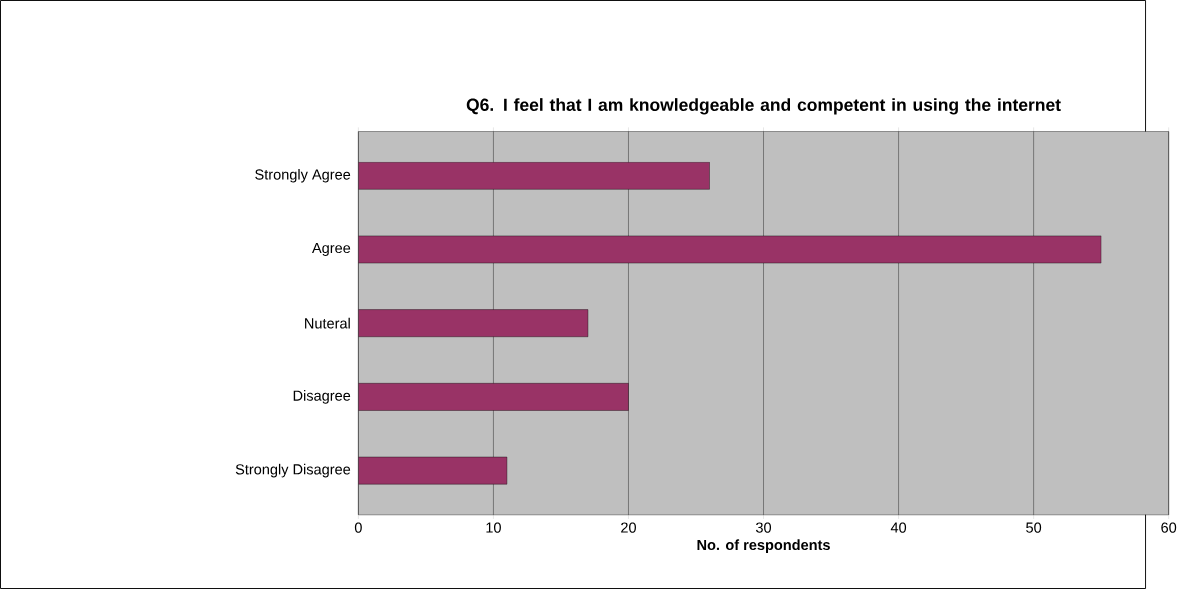 The image size is (1180, 589). Describe the element at coordinates (763, 106) in the screenshot. I see `chart-title: Q6. I feel that I am knowledgeable and competent in using the internet` at that location.